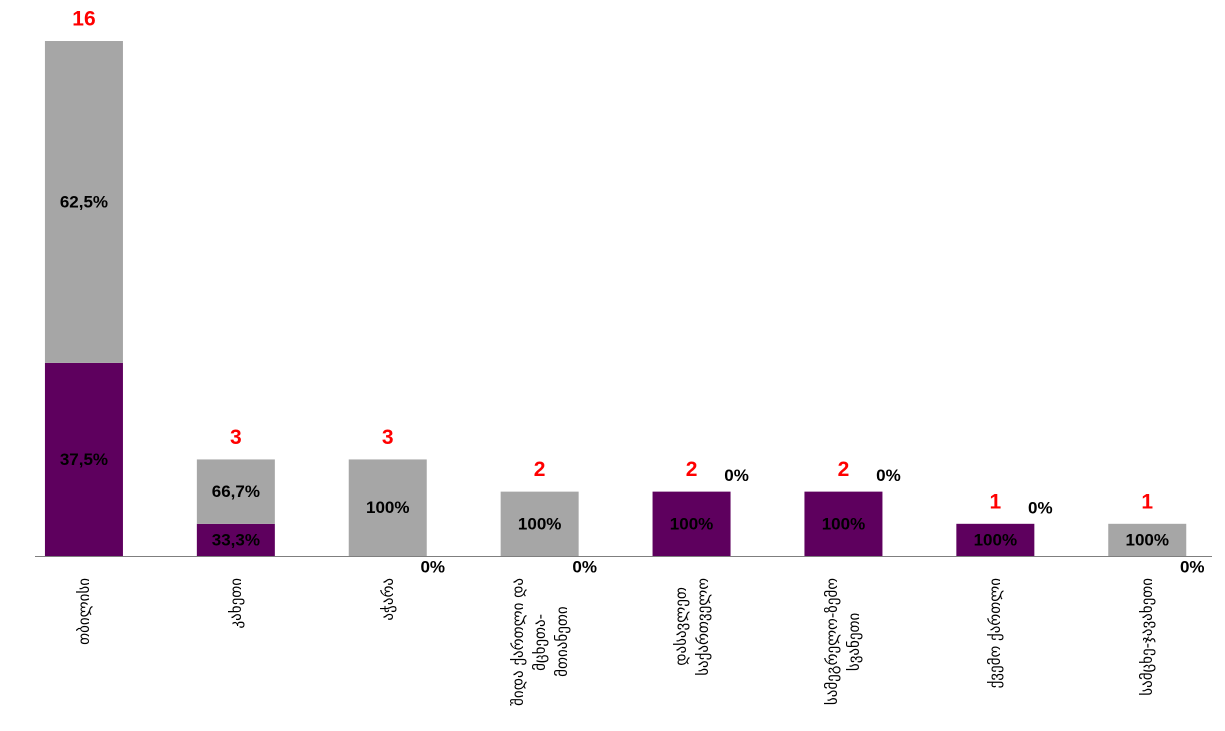 This screenshot has width=1225, height=731. I want to click on segment-label-top-3: 100%, so click(539, 523).